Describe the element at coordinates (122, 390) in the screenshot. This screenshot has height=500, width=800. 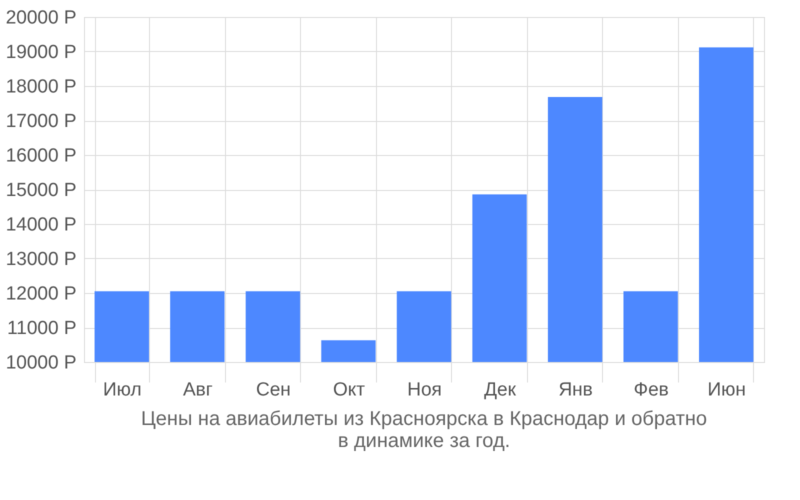
I see `x-tick-label: Июл` at that location.